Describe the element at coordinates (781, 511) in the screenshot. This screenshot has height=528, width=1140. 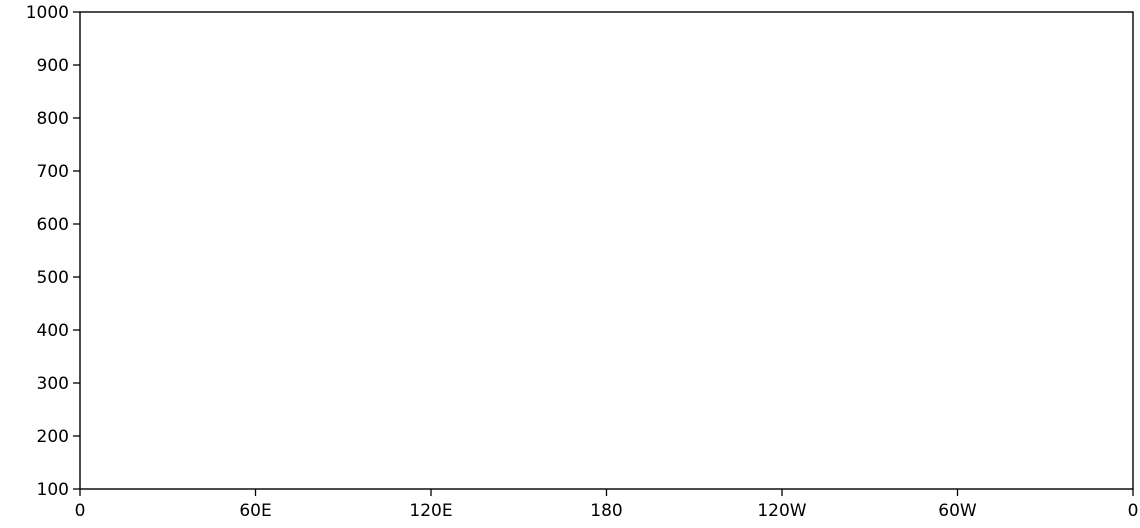
I see `x-tick-label-4: 120W` at that location.